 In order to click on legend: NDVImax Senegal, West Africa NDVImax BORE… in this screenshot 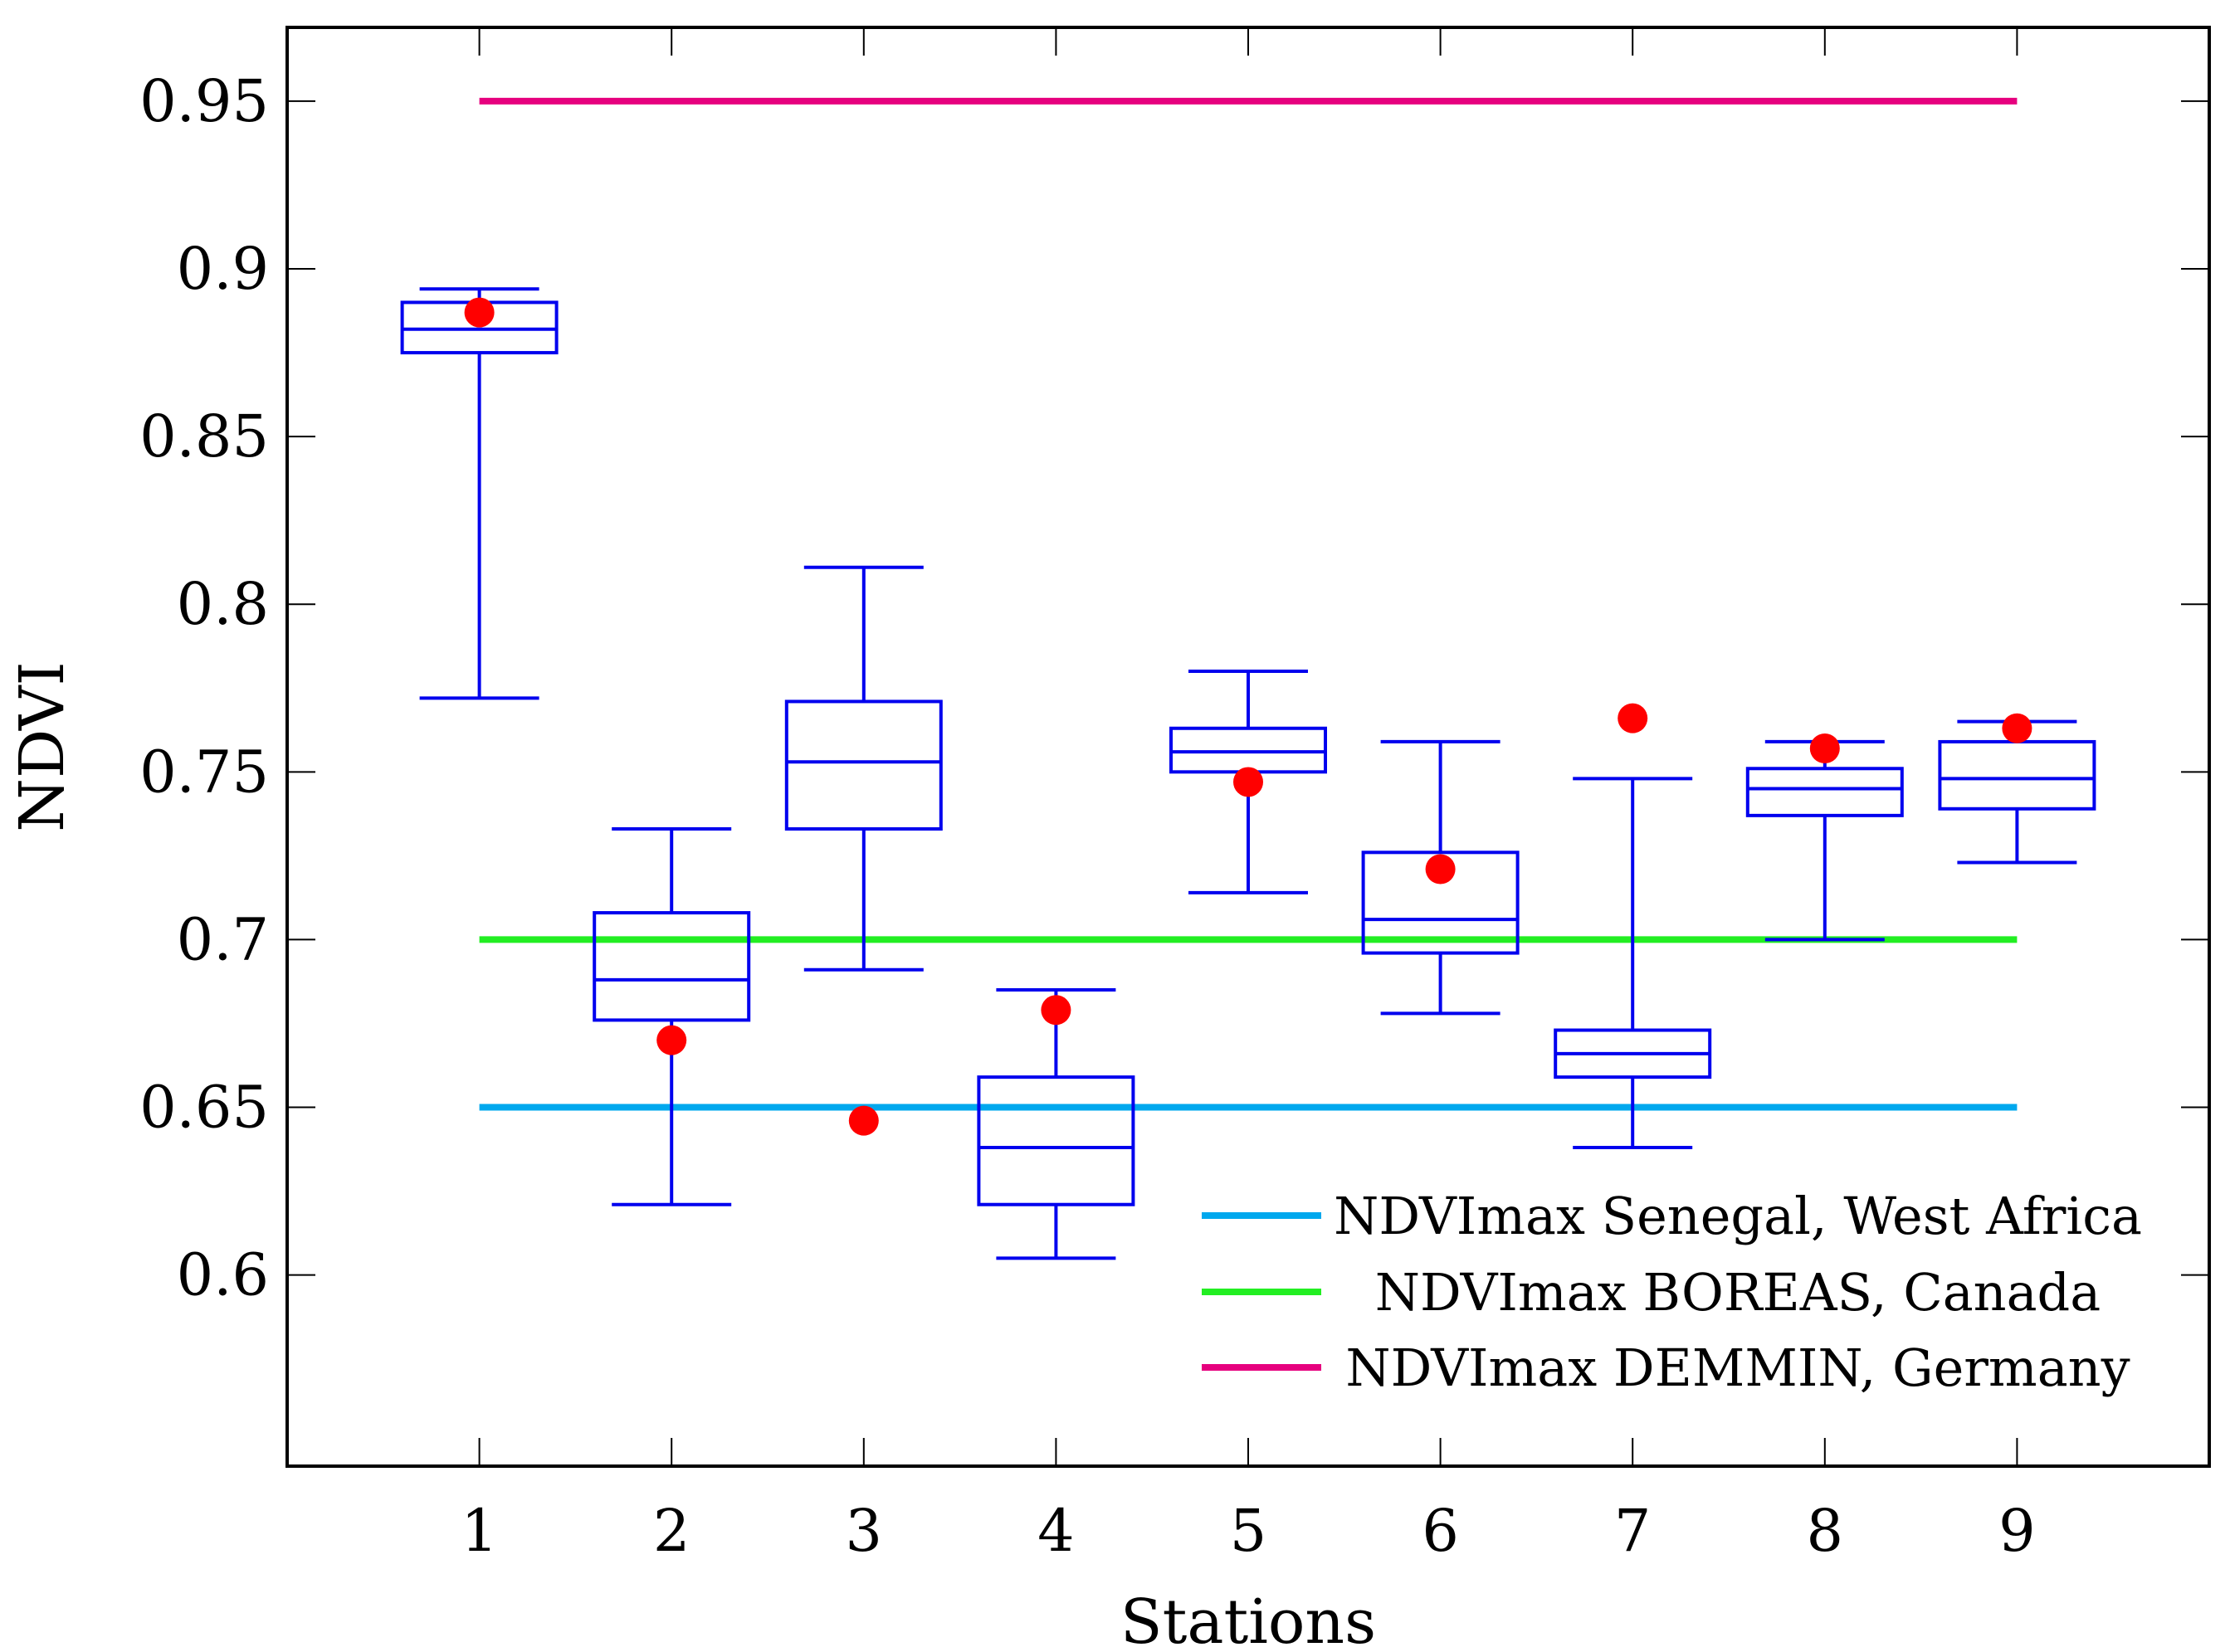, I will do `click(1672, 1292)`.